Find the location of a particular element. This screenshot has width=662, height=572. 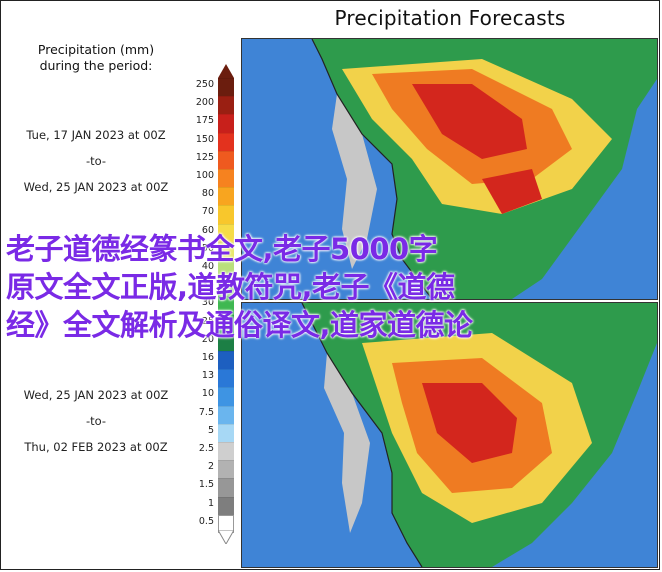

scale-tick-label: 125 is located at coordinates (204, 157).